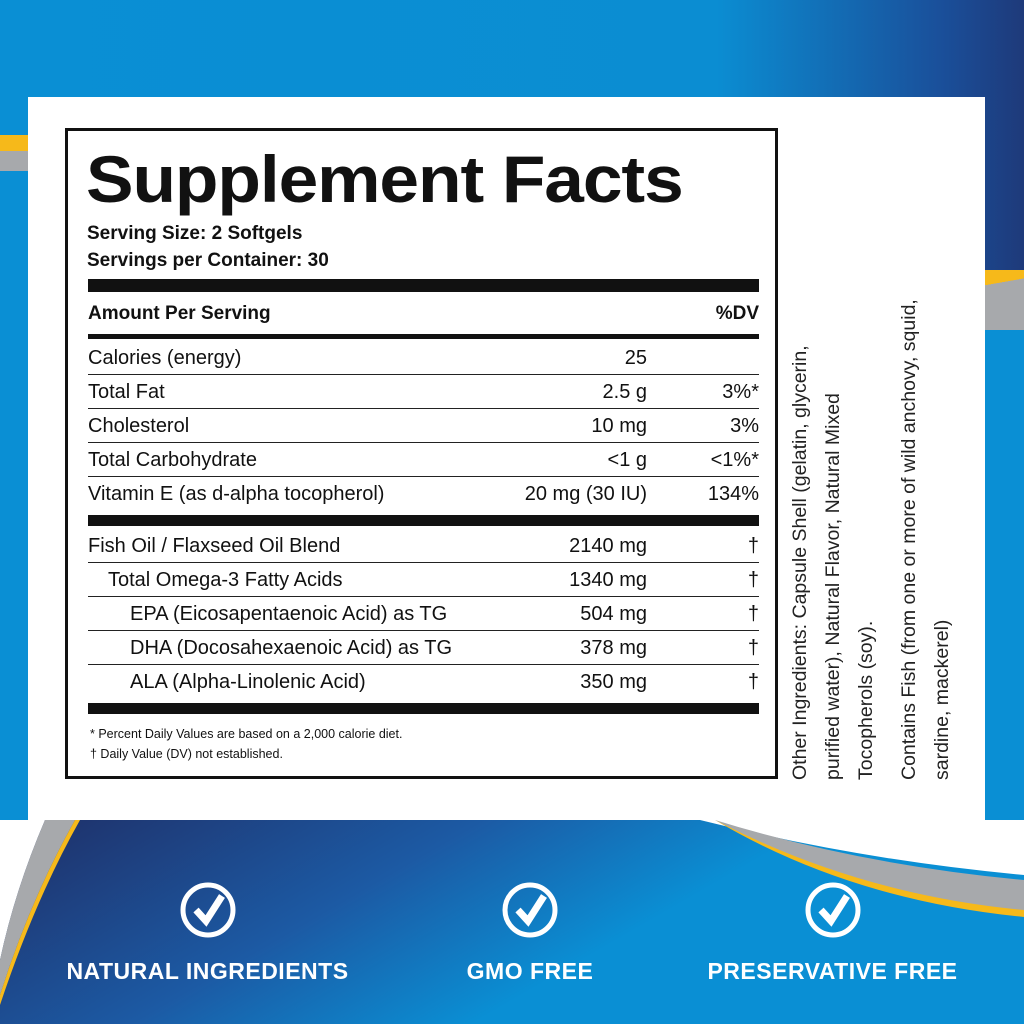 Image resolution: width=1024 pixels, height=1024 pixels. Describe the element at coordinates (207, 971) in the screenshot. I see `badge-label: NATURAL INGREDIENTS` at that location.